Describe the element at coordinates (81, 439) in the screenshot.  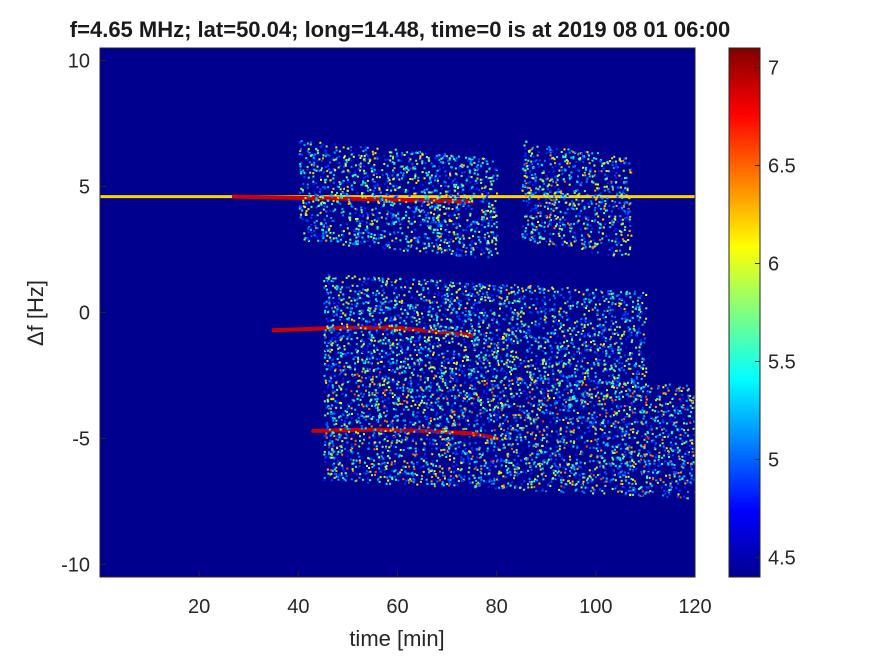
I see `y-tick-label: -5` at that location.